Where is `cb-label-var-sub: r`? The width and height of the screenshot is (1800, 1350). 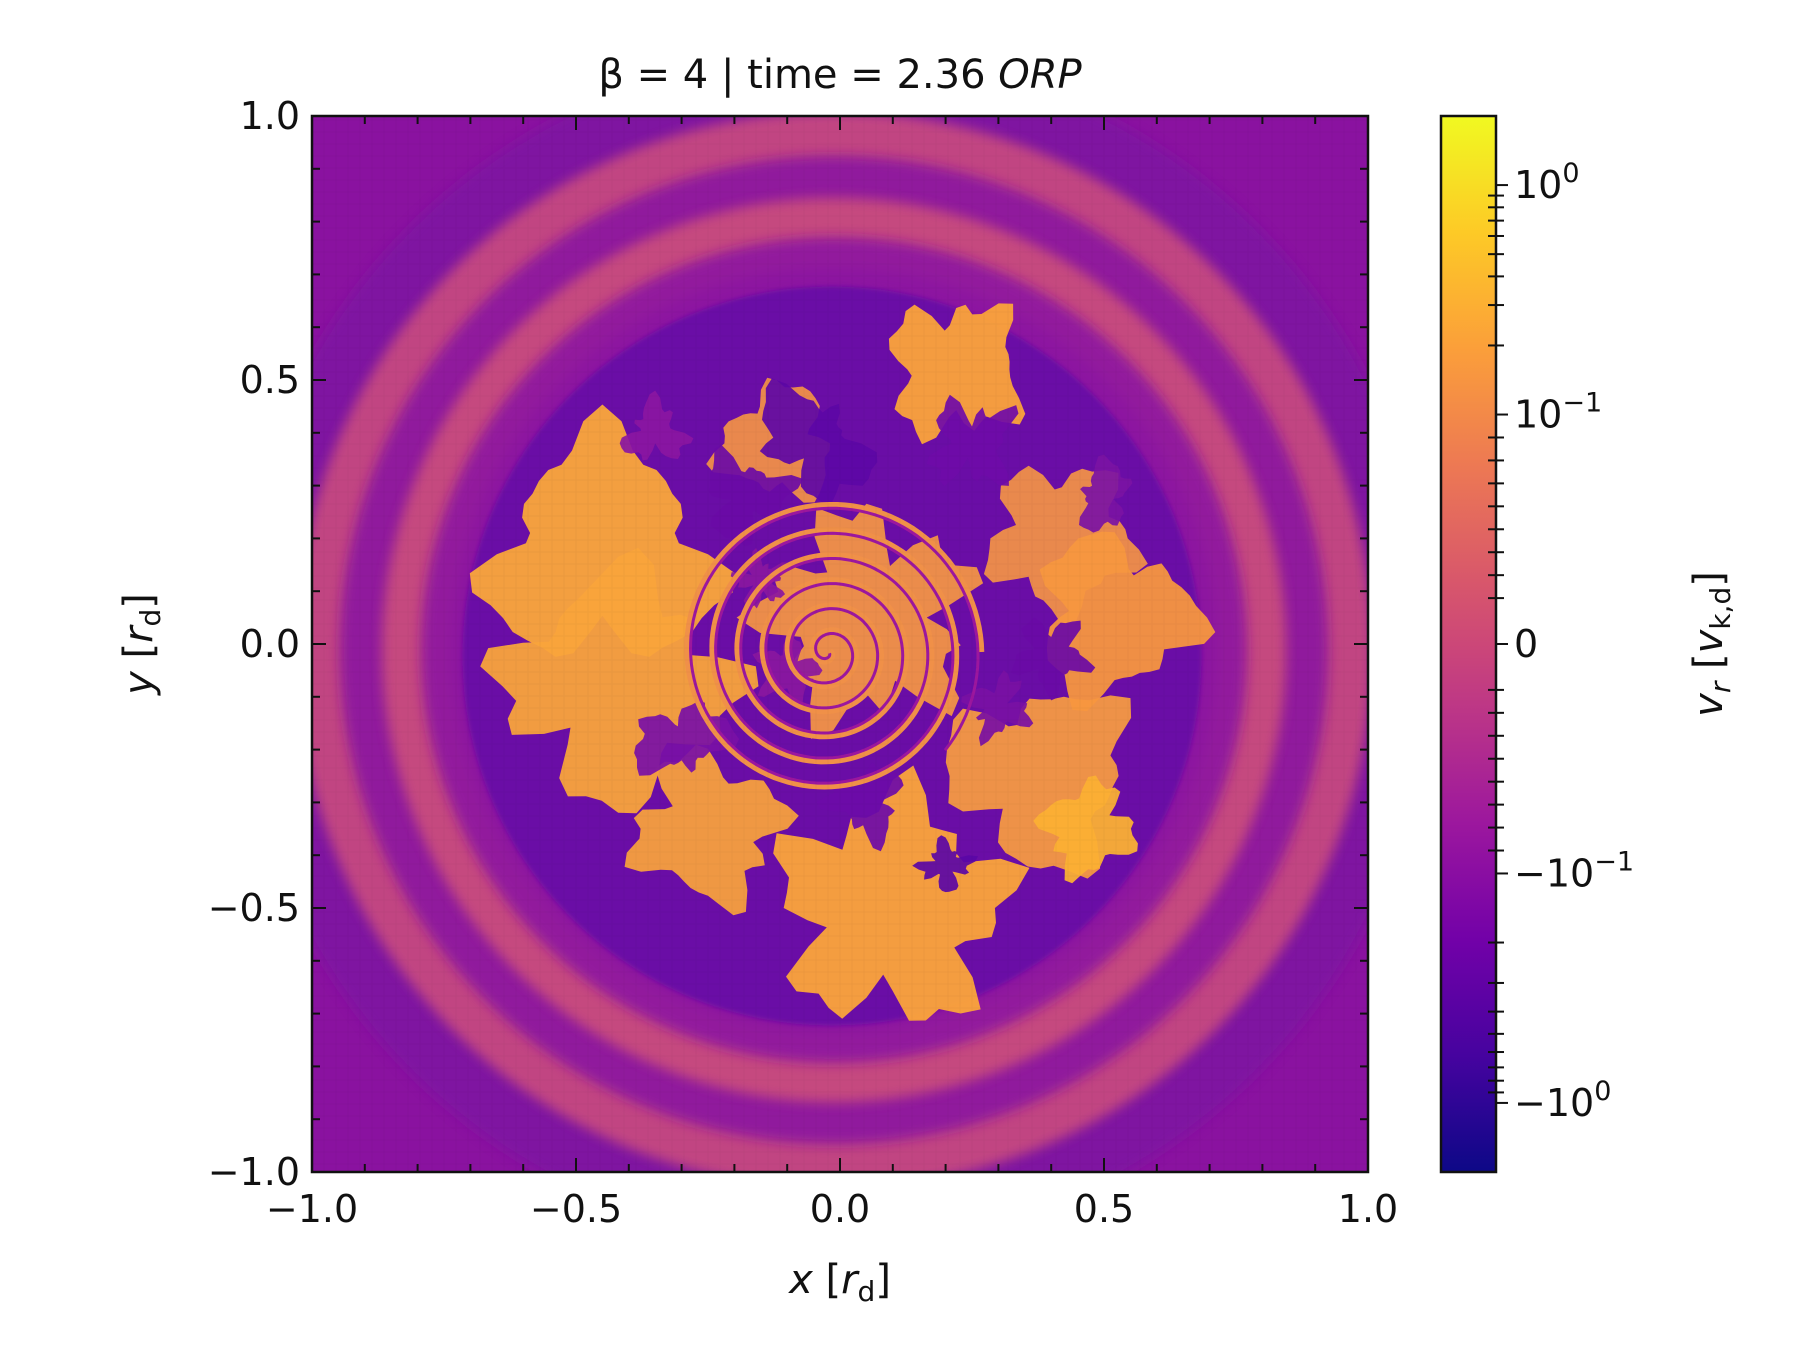
cb-label-var-sub: r is located at coordinates (1720, 686).